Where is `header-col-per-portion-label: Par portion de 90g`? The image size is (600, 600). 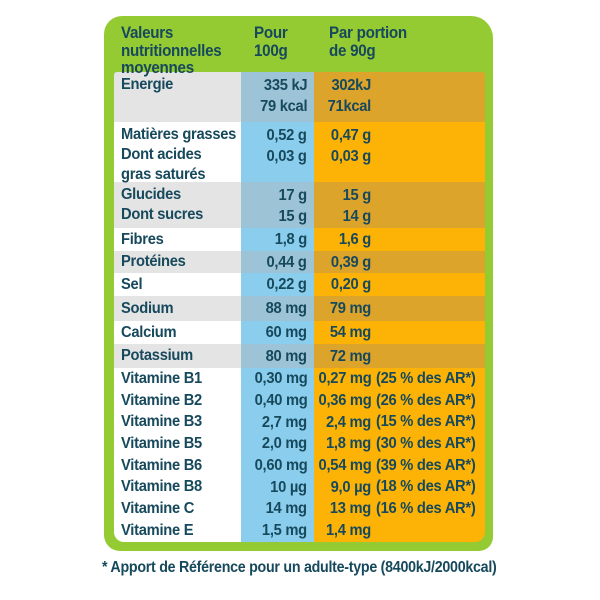
header-col-per-portion-label: Par portion de 90g is located at coordinates (368, 42).